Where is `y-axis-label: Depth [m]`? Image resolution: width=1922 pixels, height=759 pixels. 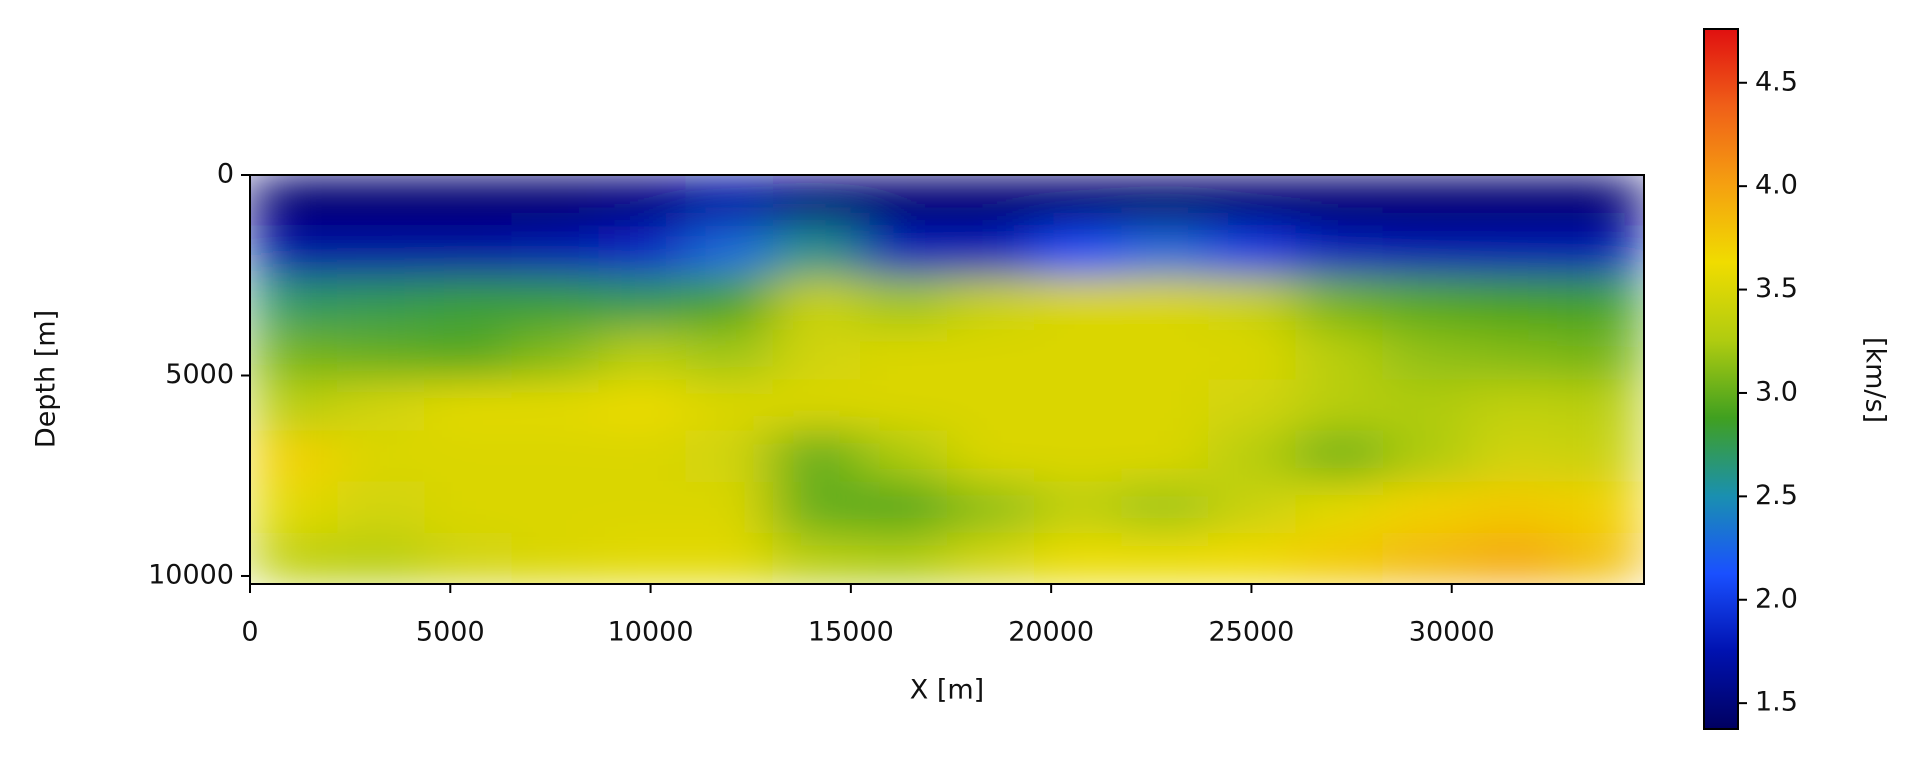 y-axis-label: Depth [m] is located at coordinates (46, 379).